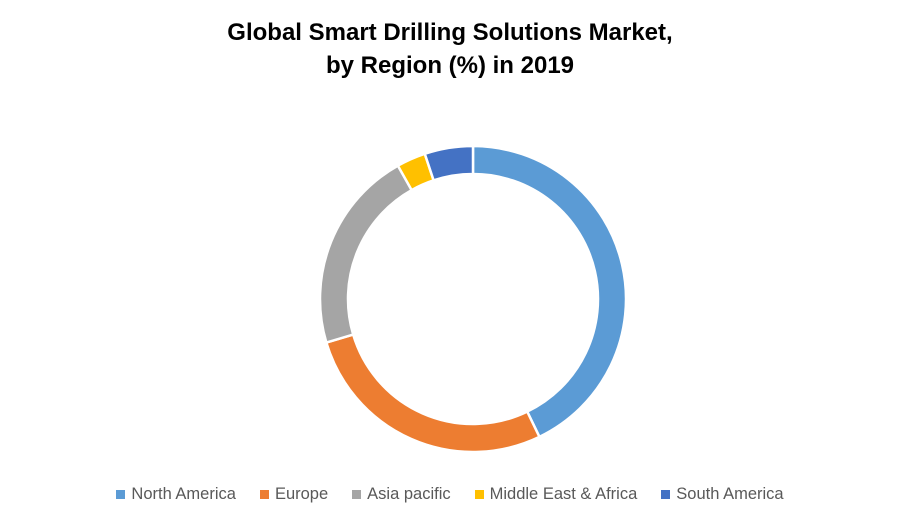  I want to click on legend-swatch-middle-east-africa, so click(479, 494).